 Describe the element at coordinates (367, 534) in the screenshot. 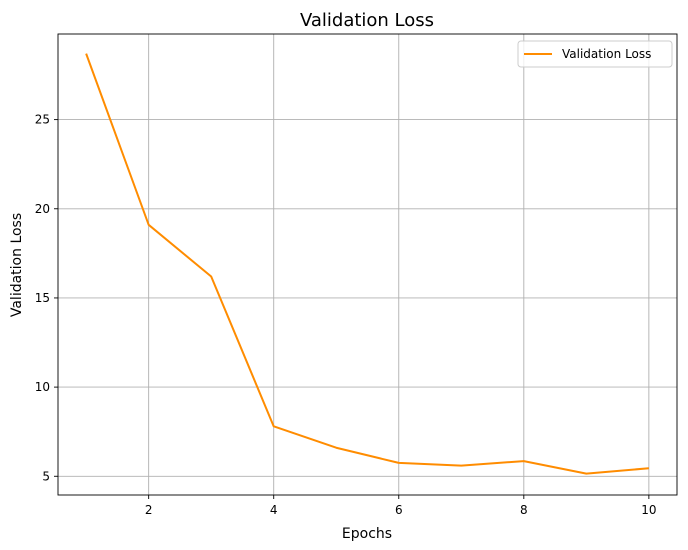

I see `x-axis-label: Epochs` at that location.